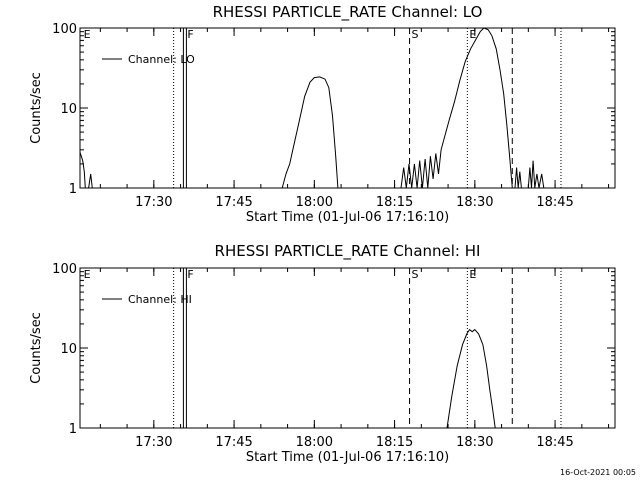 Image resolution: width=640 pixels, height=480 pixels. What do you see at coordinates (598, 472) in the screenshot?
I see `footer-timestamp: 16-Oct-2021 00:05` at bounding box center [598, 472].